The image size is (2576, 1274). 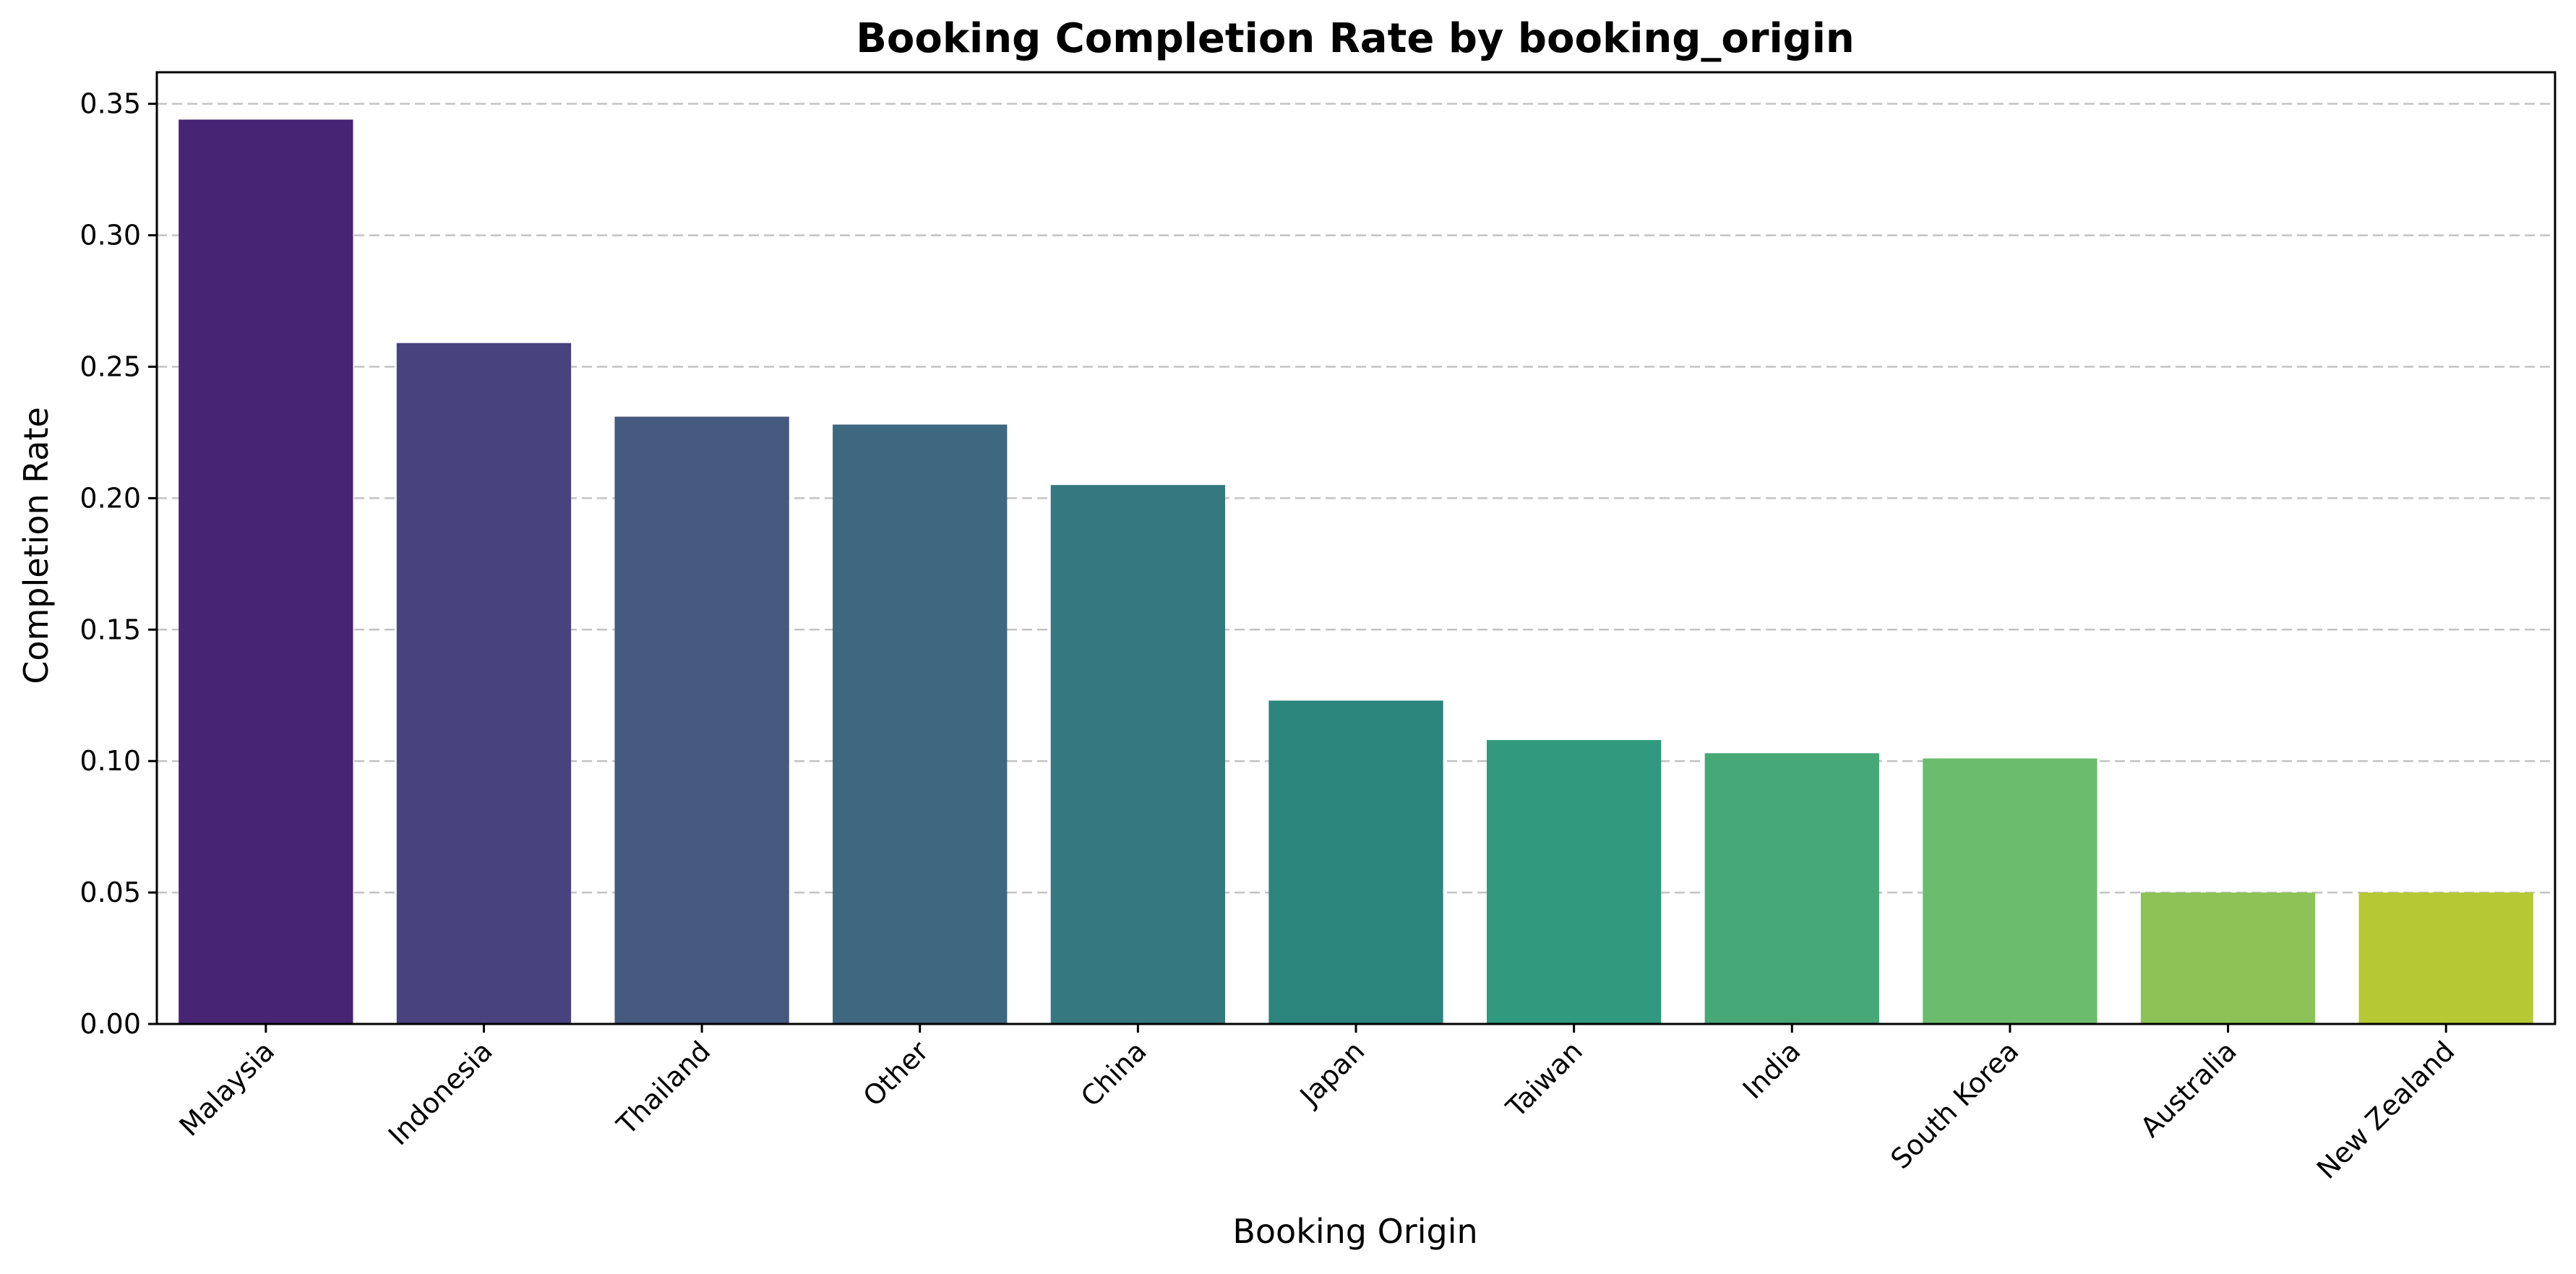 I want to click on y-tick-label: 0.25, so click(x=111, y=366).